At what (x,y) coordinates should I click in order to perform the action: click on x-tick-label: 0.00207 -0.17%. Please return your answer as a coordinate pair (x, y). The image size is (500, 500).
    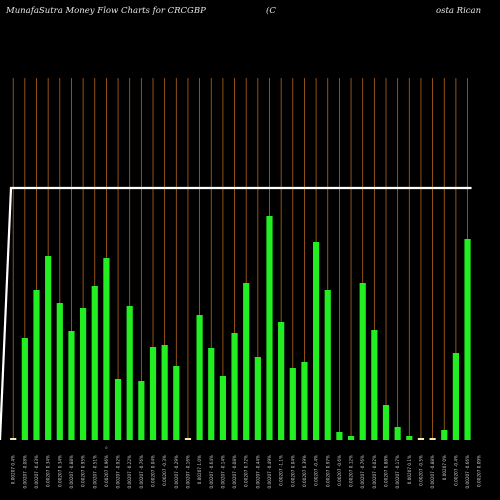
    Looking at the image, I should click on (397, 471).